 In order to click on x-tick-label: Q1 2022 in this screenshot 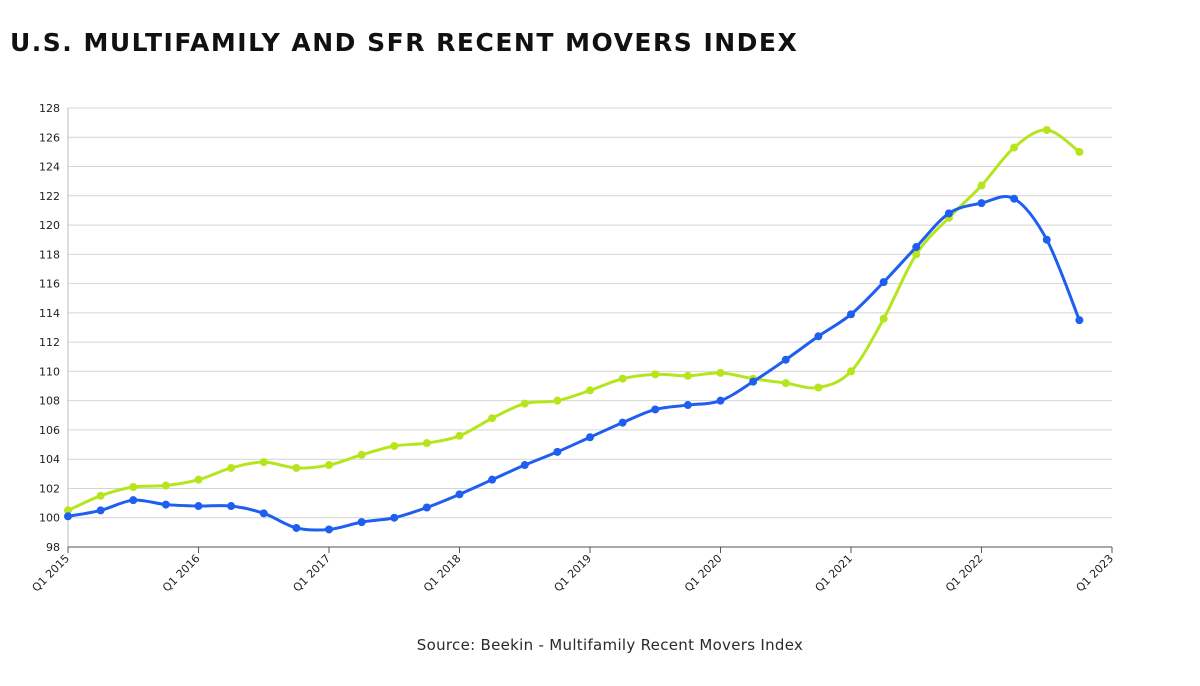, I will do `click(964, 573)`.